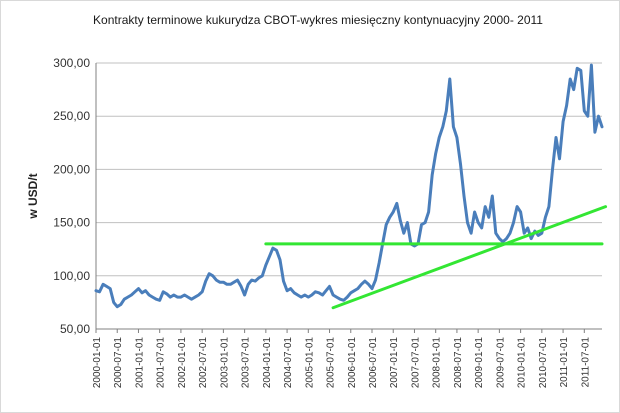 This screenshot has width=620, height=413. Describe the element at coordinates (373, 363) in the screenshot. I see `x-tick-label: 2006-07-01` at that location.